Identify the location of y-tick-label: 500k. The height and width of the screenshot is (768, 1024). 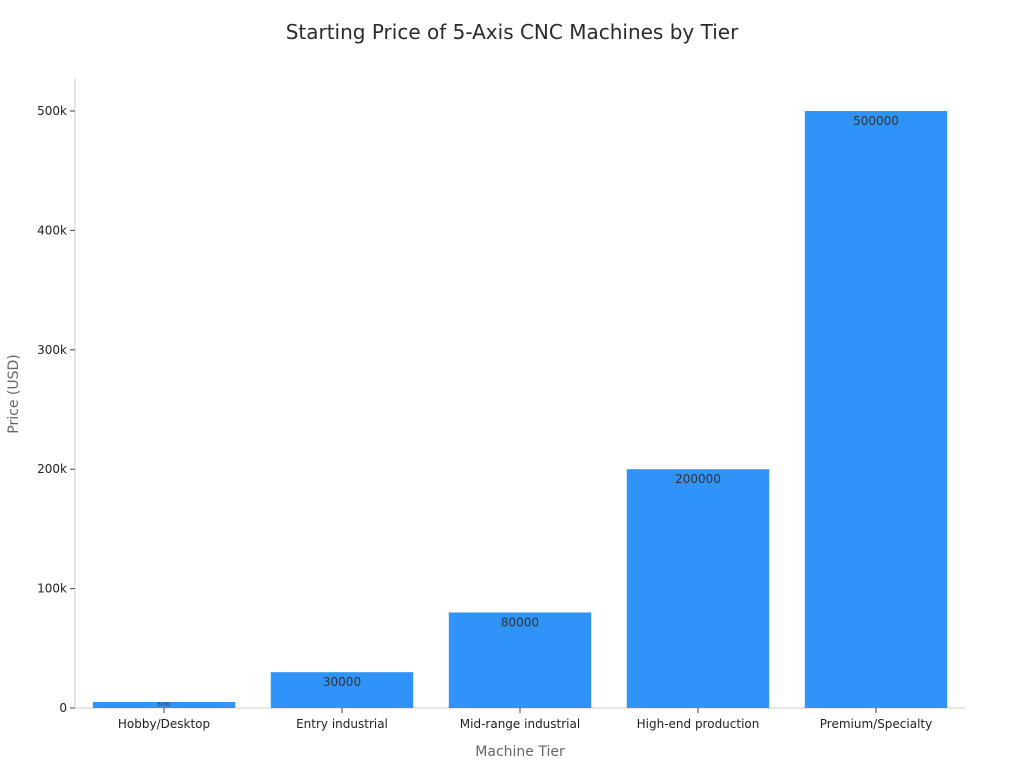
(52, 111).